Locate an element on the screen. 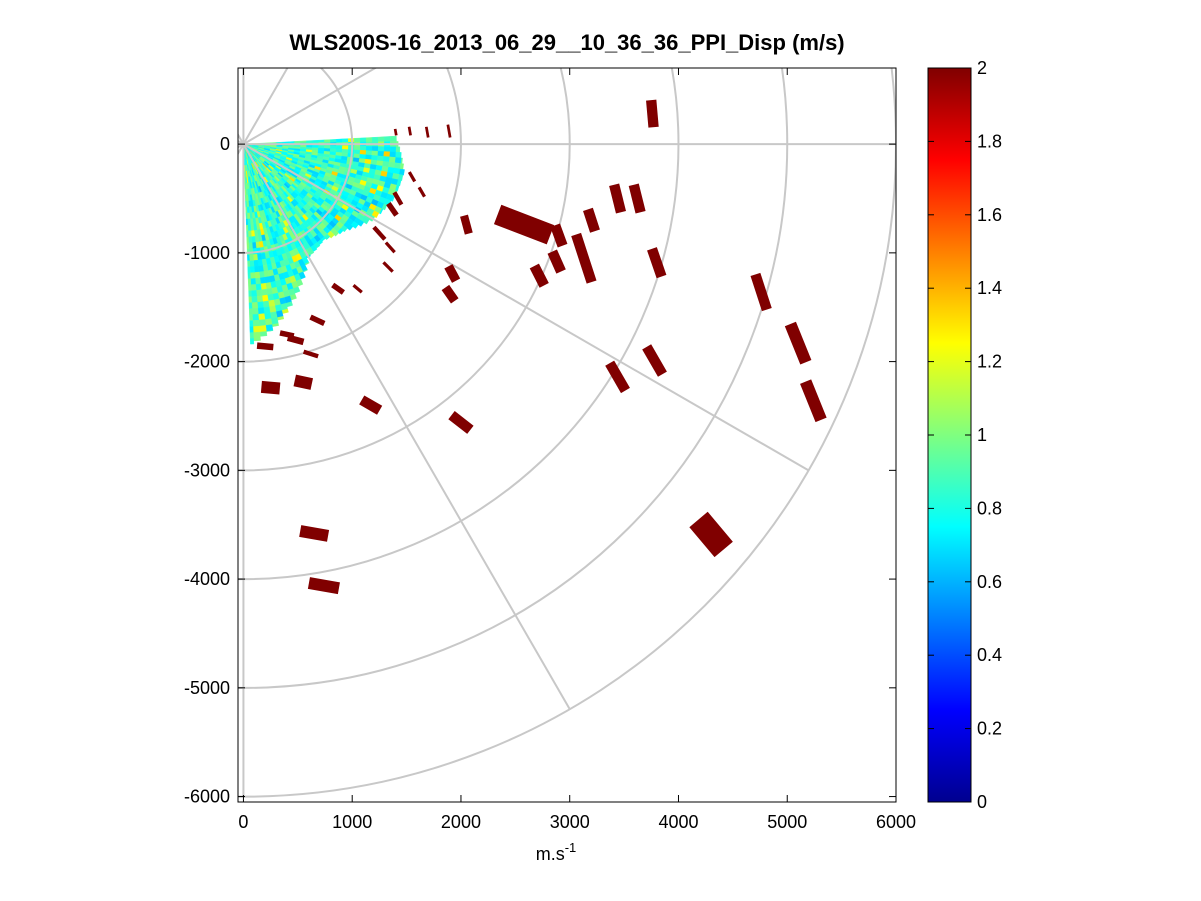 The height and width of the screenshot is (901, 1201). colorbar-ticks: 0 0.2 0.4 0.6 0.8 1 1.2 1.4 1.6 1.8 2 is located at coordinates (965, 435).